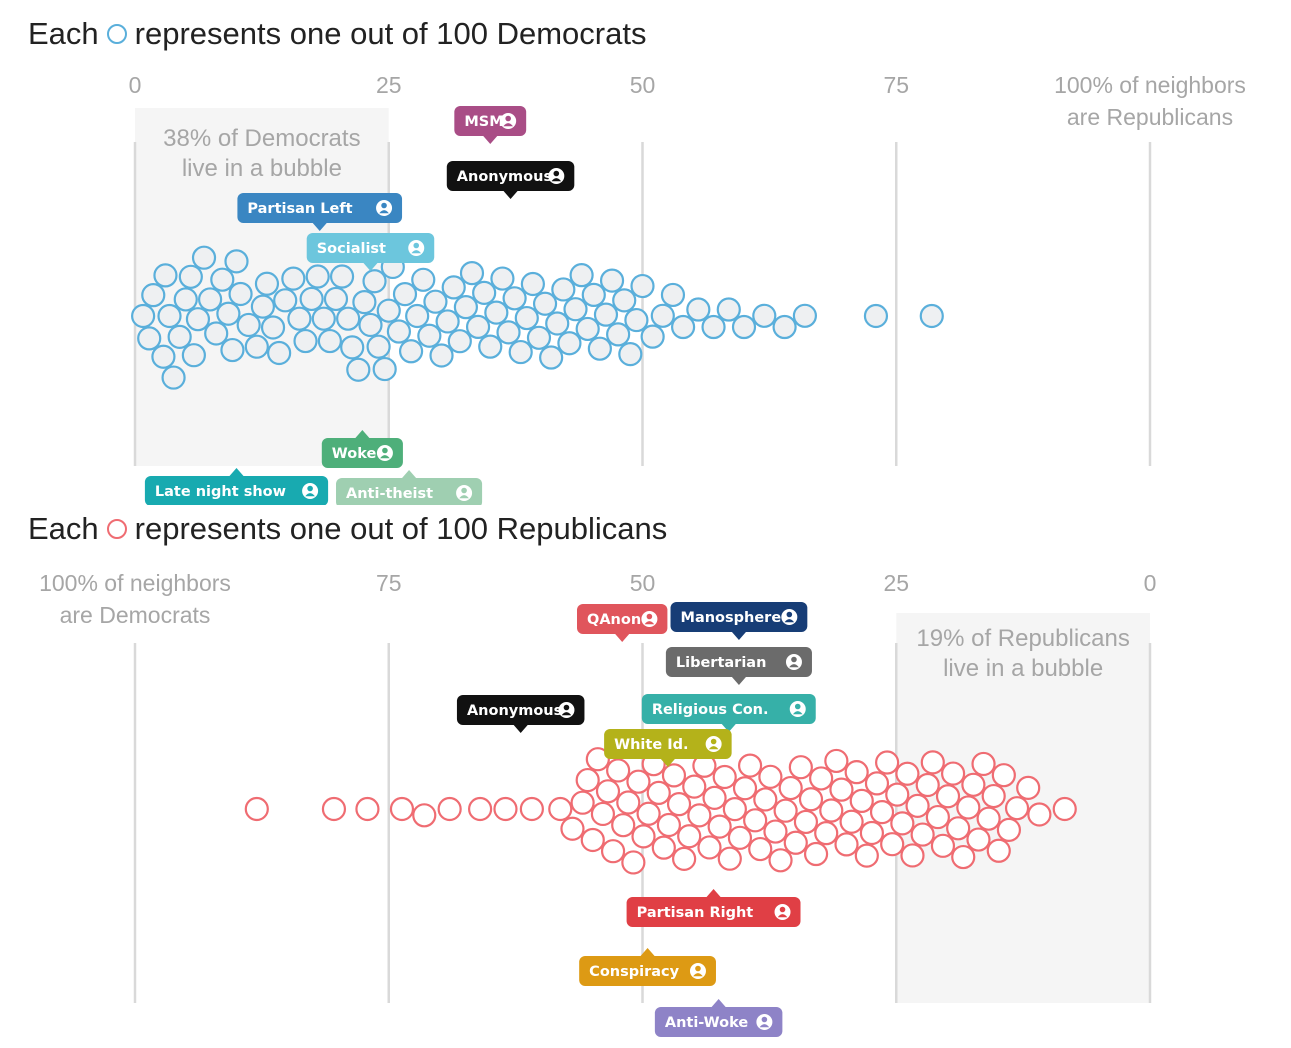 Image resolution: width=1291 pixels, height=1048 pixels. Describe the element at coordinates (721, 663) in the screenshot. I see `rep-persona-label-text: Libertarian` at that location.